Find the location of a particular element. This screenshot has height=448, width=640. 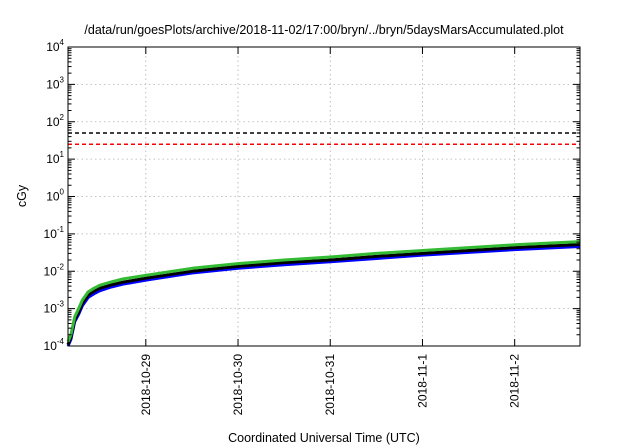

y-tick-label: 10³ is located at coordinates (55, 83).